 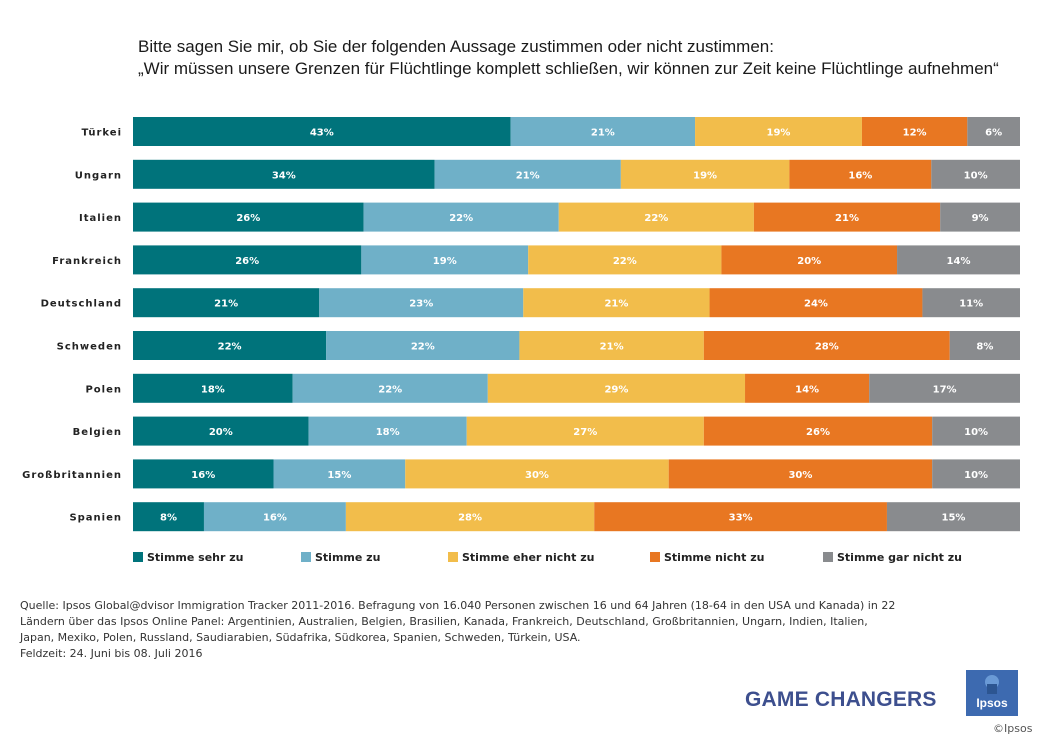 What do you see at coordinates (537, 475) in the screenshot?
I see `data-label: 30%` at bounding box center [537, 475].